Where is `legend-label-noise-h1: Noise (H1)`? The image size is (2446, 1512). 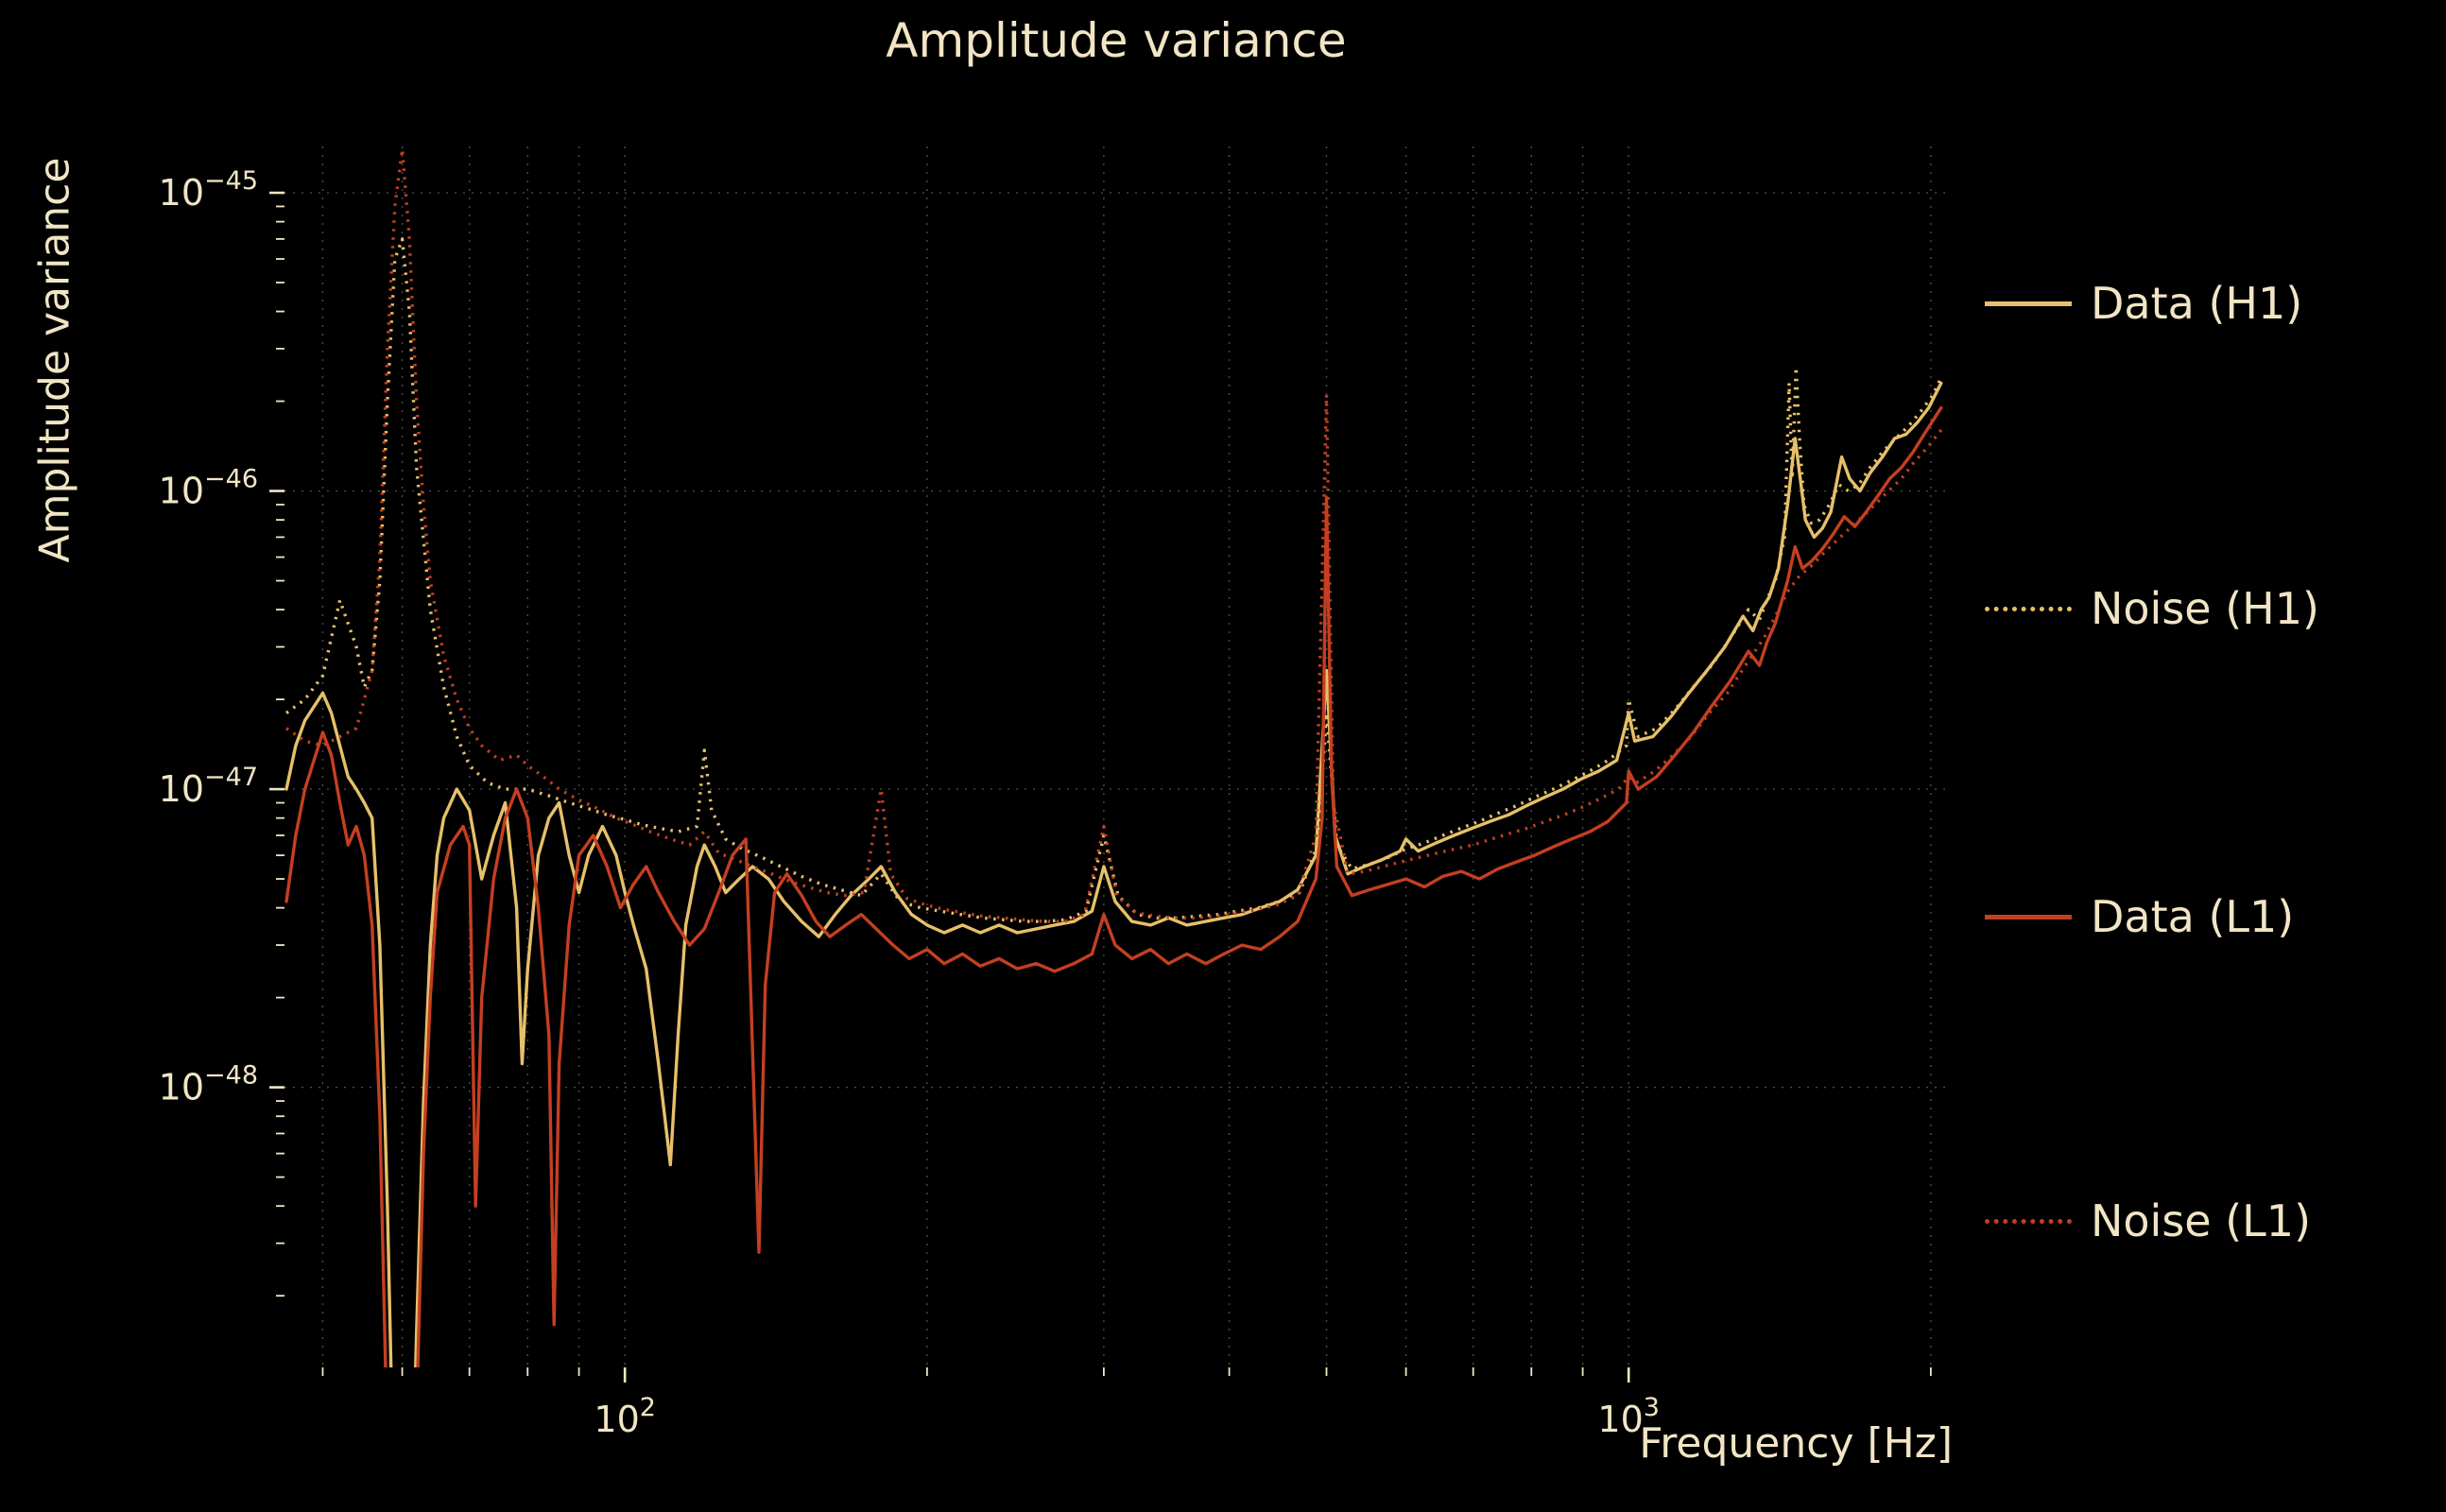 legend-label-noise-h1: Noise (H1) is located at coordinates (2205, 608).